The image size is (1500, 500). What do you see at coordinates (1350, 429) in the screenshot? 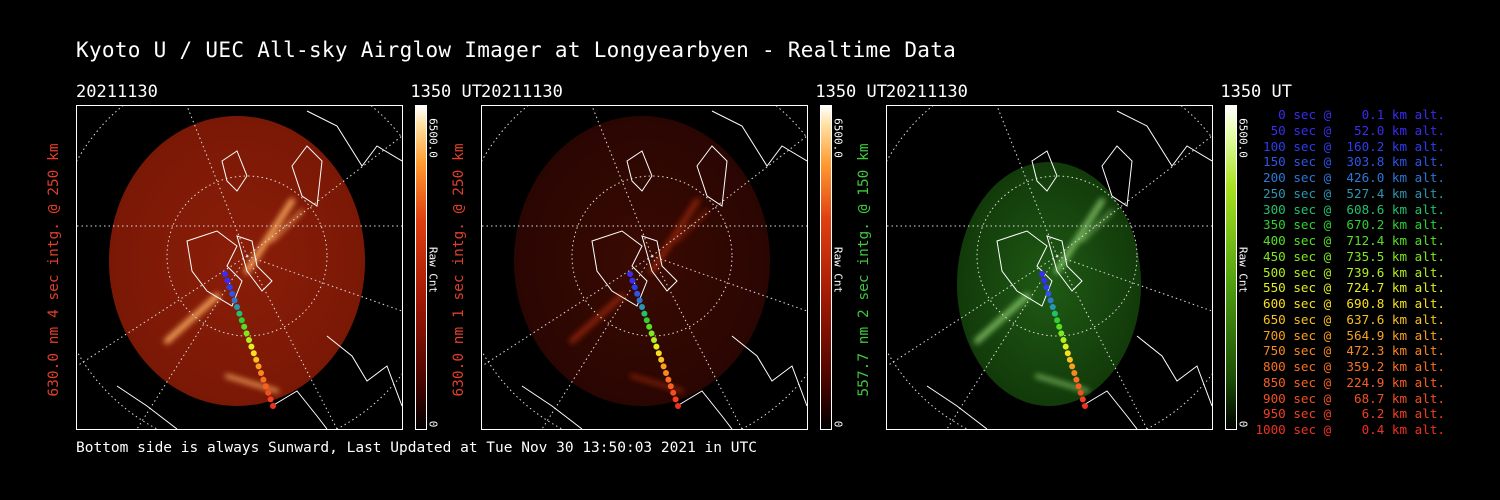
I see `legend-entry: 1000 sec @ 0.4 km alt.` at bounding box center [1350, 429].